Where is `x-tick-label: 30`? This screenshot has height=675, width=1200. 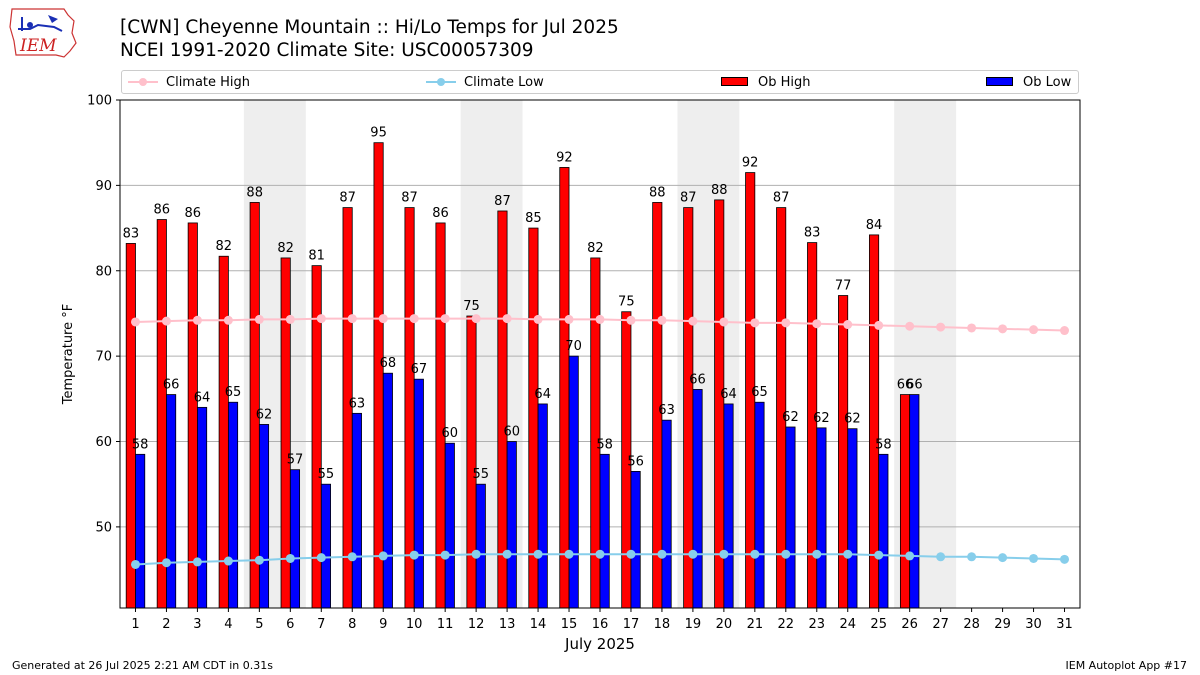
x-tick-label: 30 is located at coordinates (1033, 624).